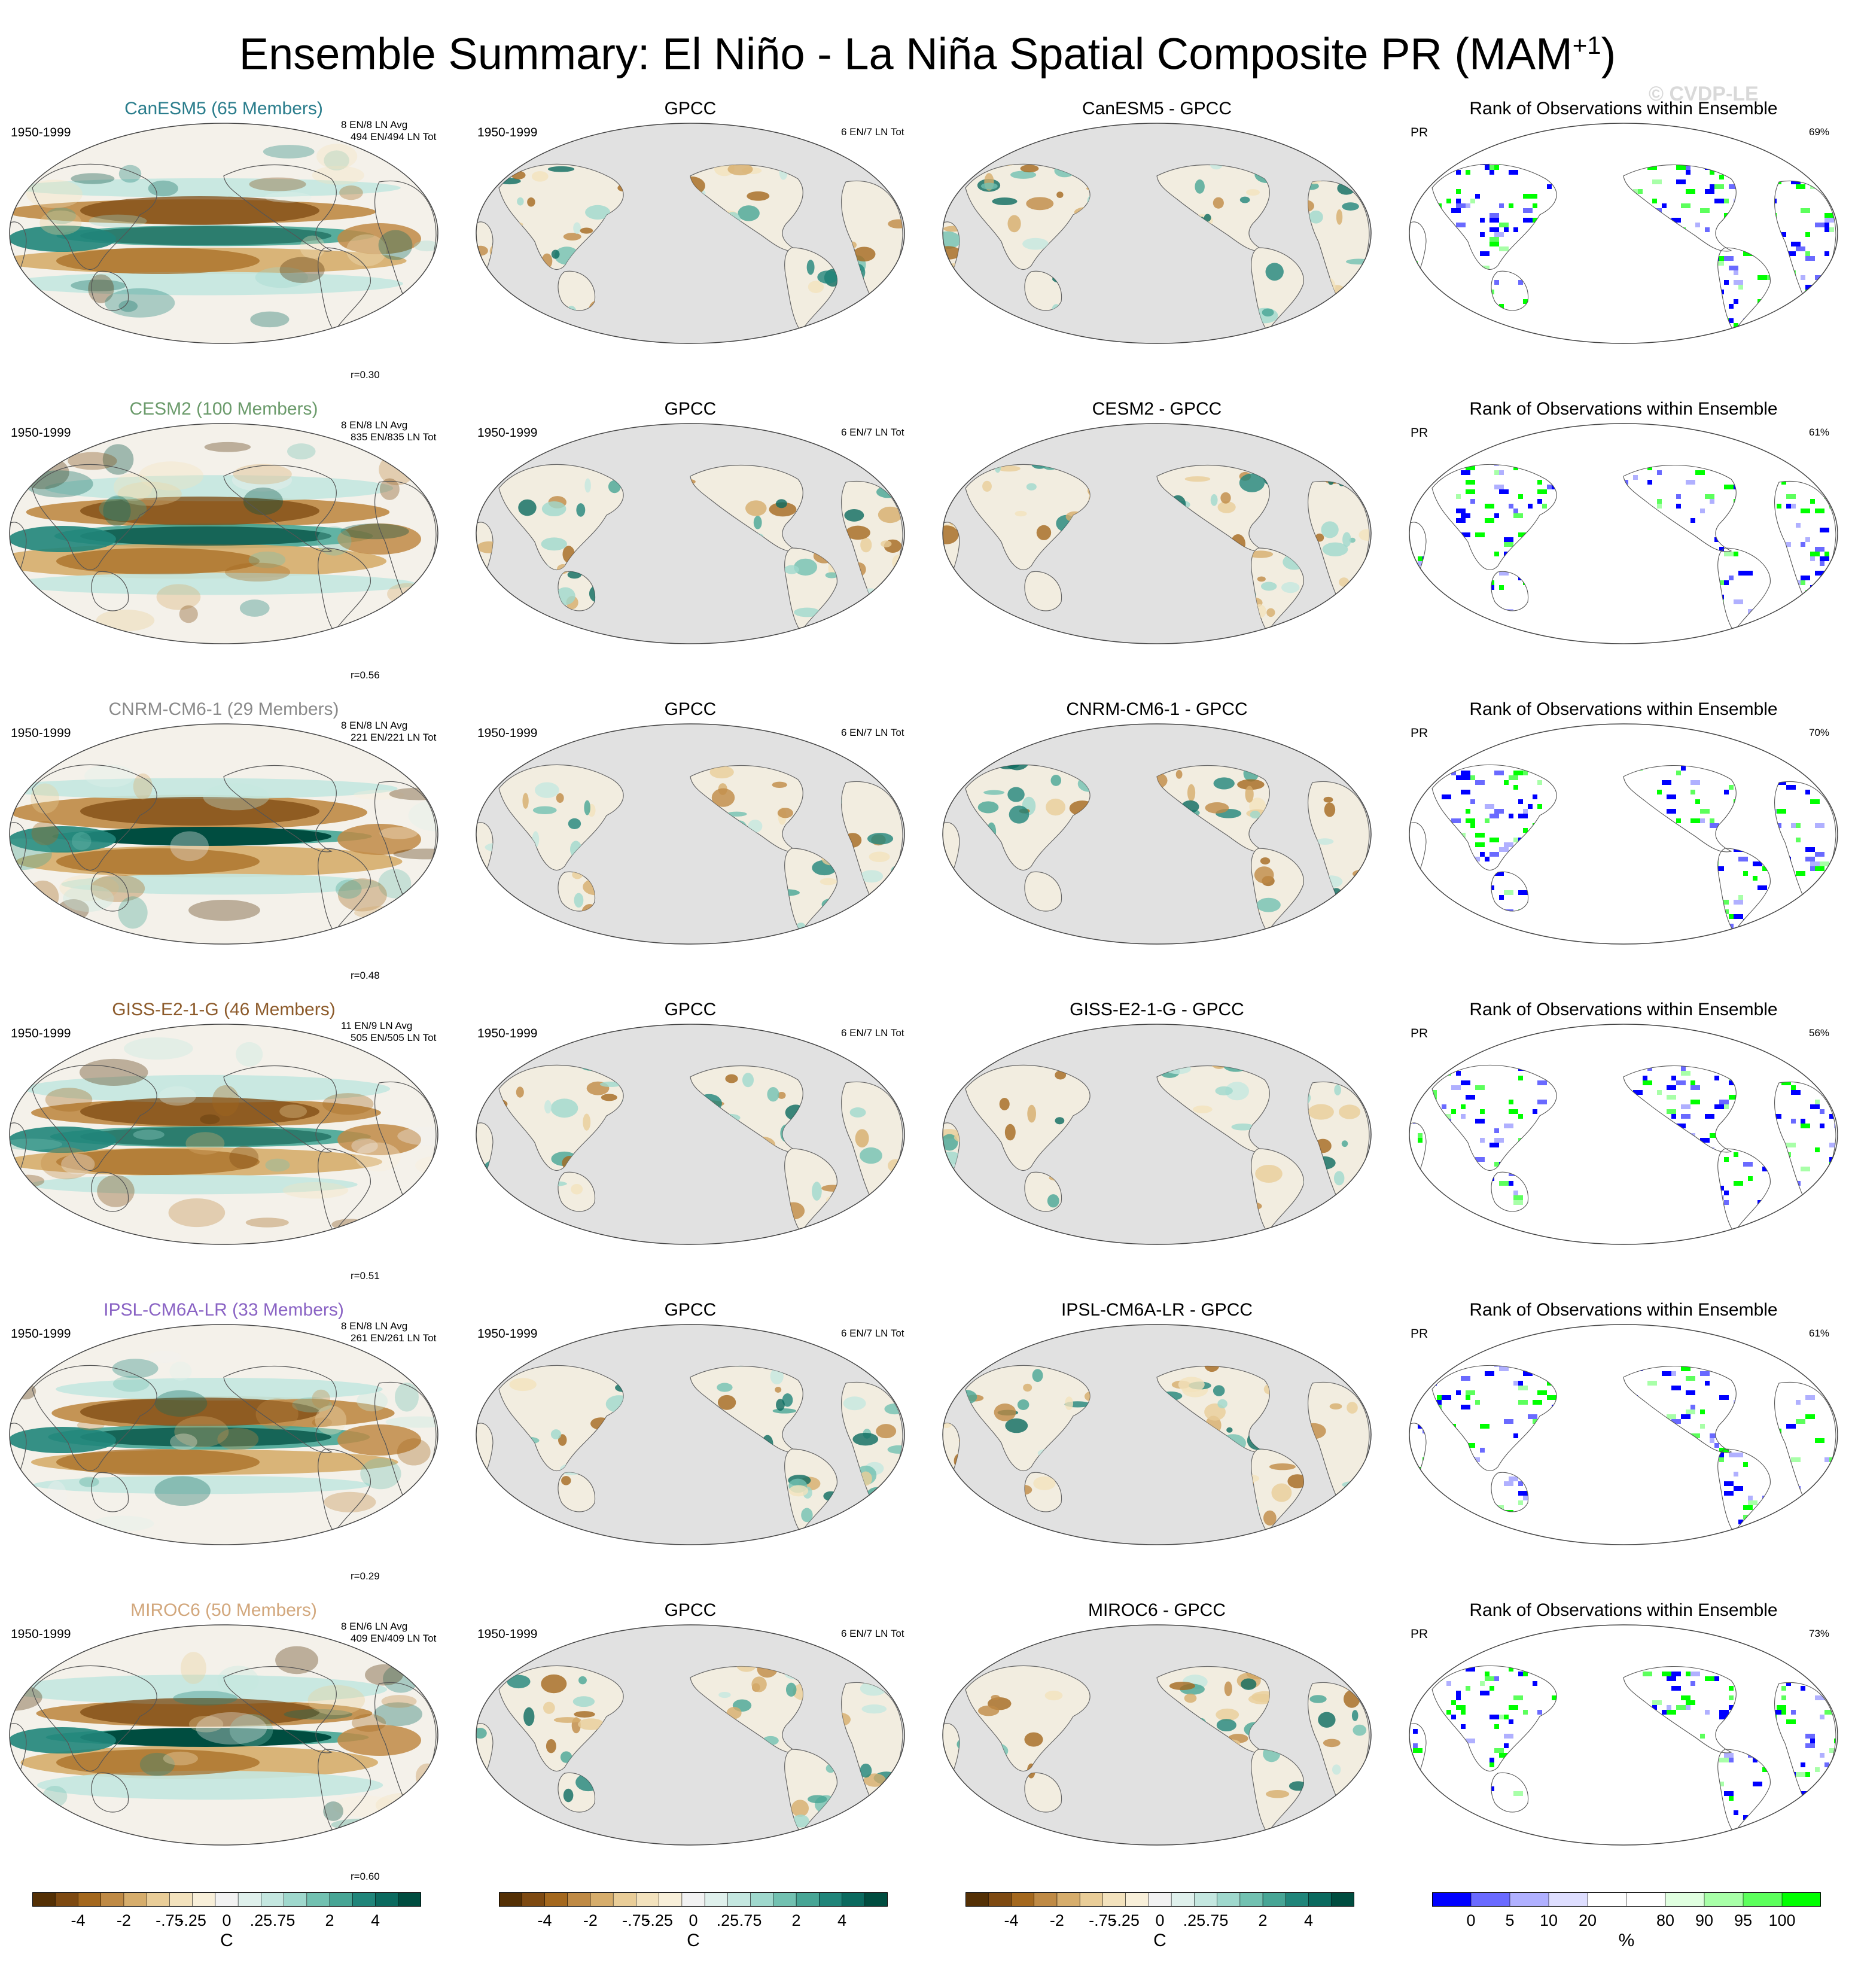 Image resolution: width=1855 pixels, height=1988 pixels. I want to click on model-title: CanESM5 (65 Members), so click(223, 108).